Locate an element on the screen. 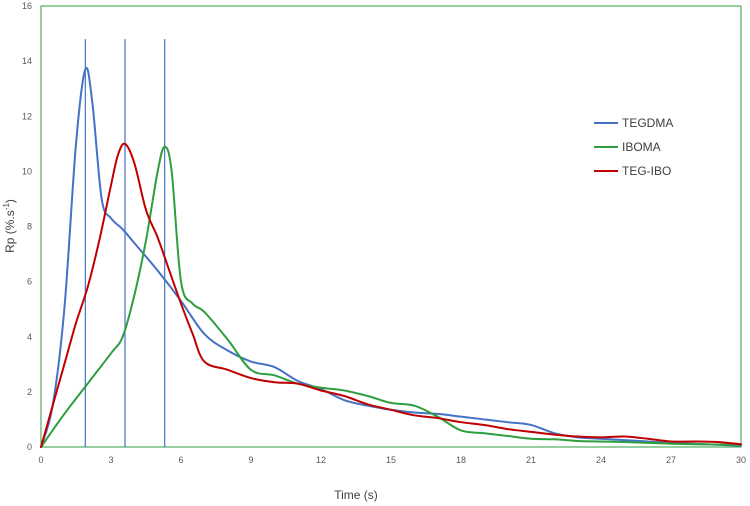 This screenshot has width=750, height=506. vertical-markers is located at coordinates (125, 243).